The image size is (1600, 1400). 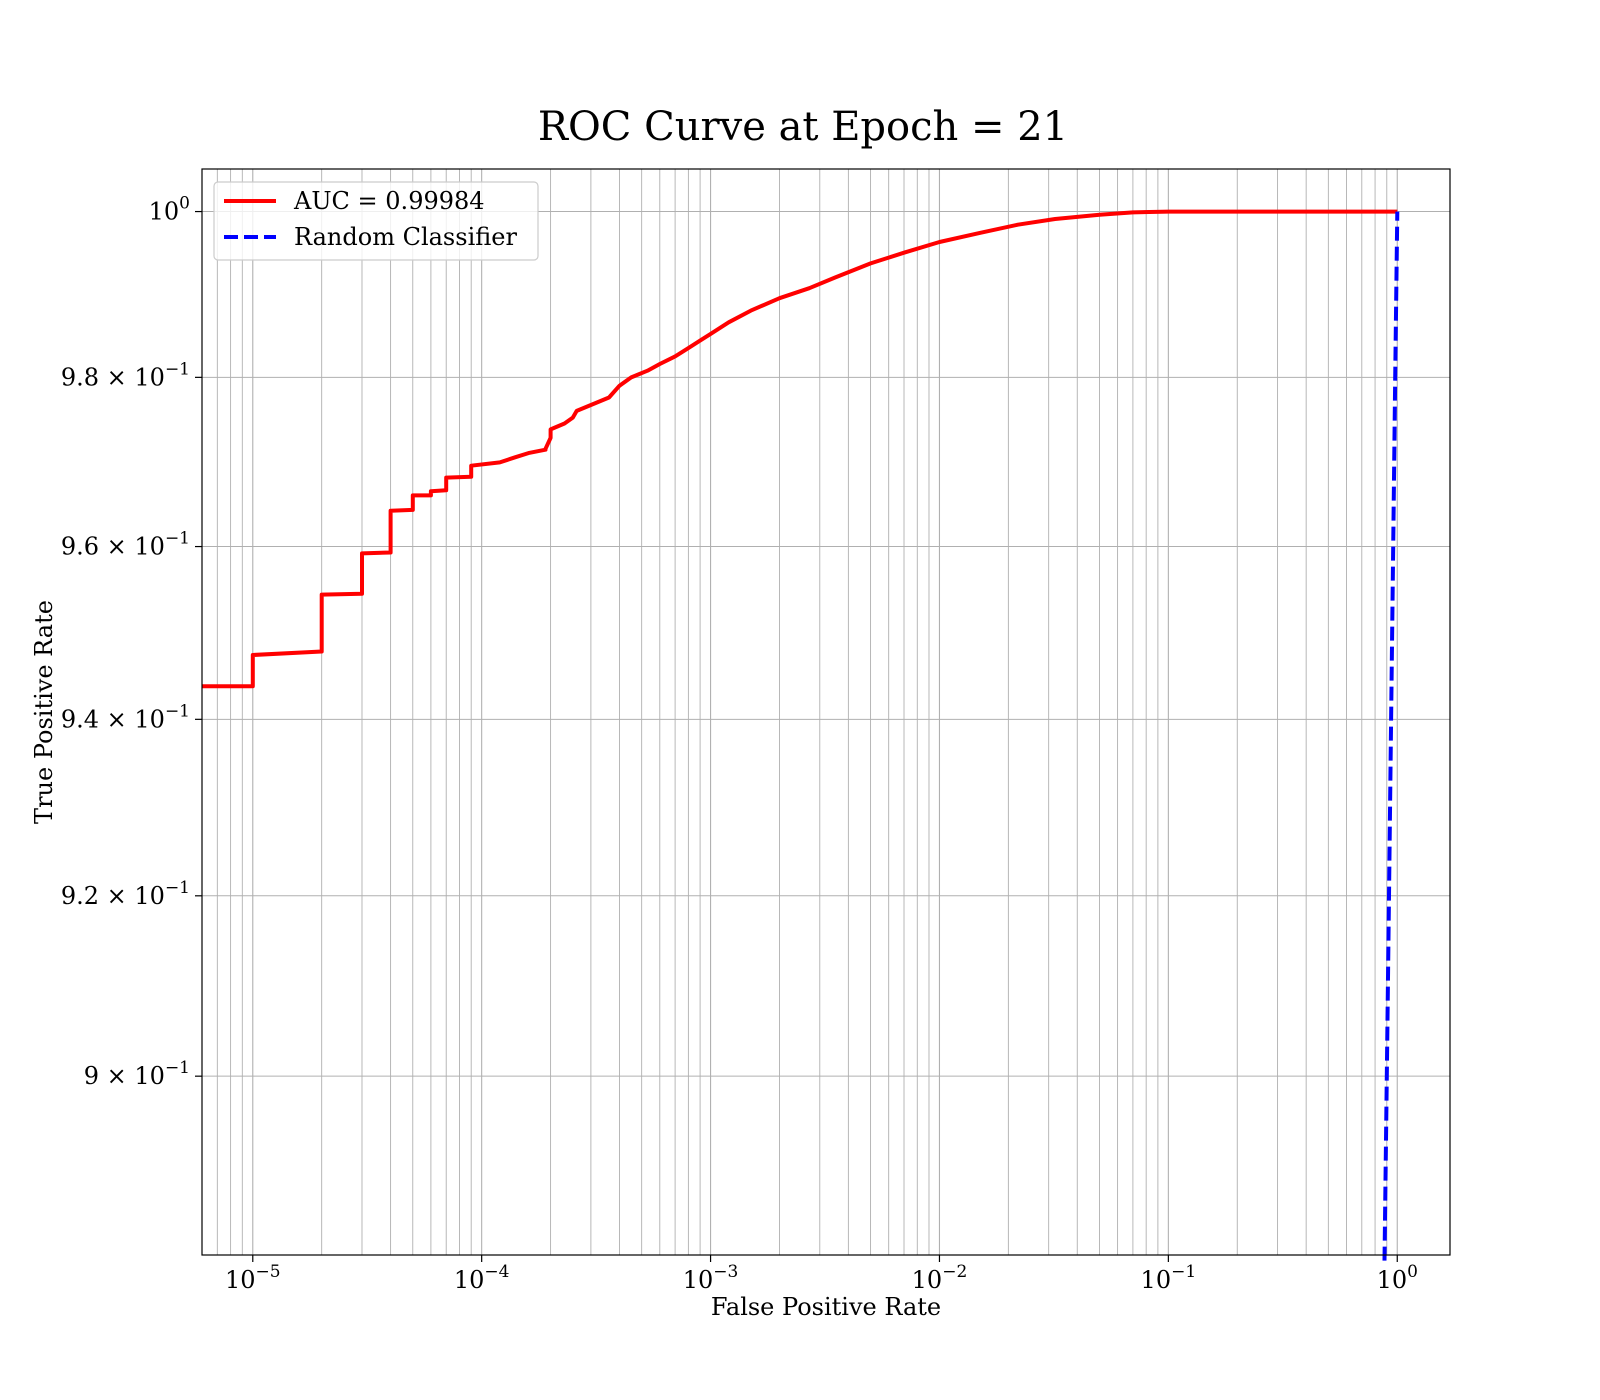 What do you see at coordinates (826, 1307) in the screenshot?
I see `x-axis-label: False Positive Rate` at bounding box center [826, 1307].